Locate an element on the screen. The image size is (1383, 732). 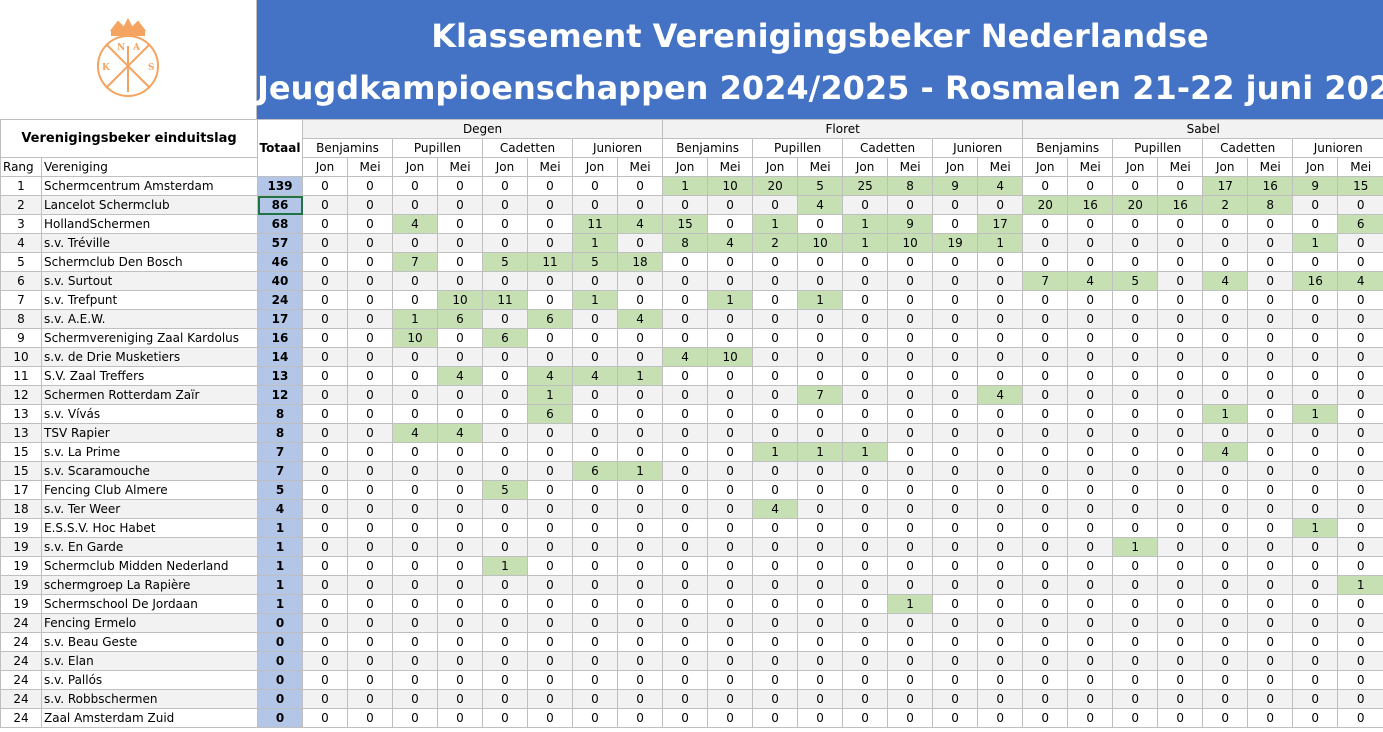
total-cell: 1 is located at coordinates (280, 528).